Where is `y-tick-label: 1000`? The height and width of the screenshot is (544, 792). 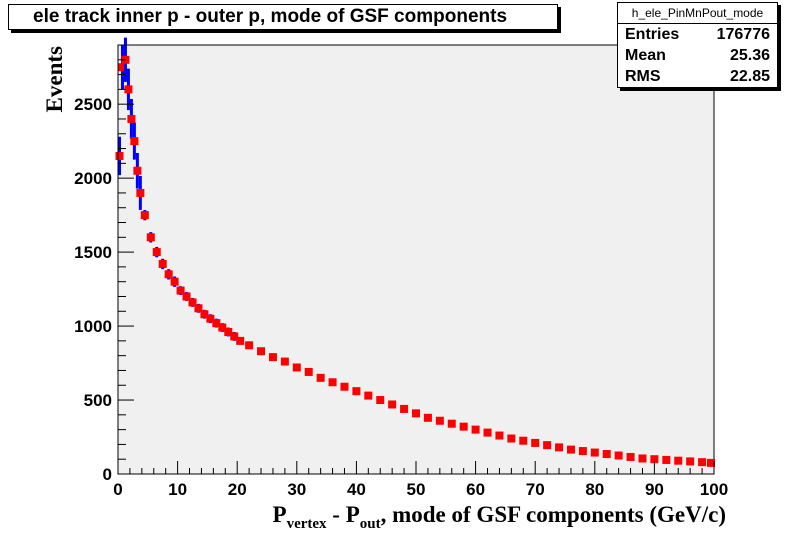
y-tick-label: 1000 is located at coordinates (93, 326).